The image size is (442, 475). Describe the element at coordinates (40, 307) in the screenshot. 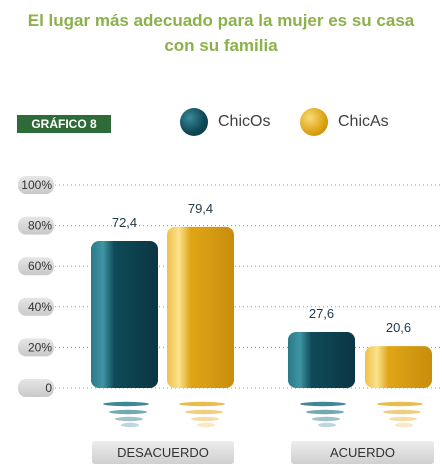

I see `y-tick-label: 40%` at that location.